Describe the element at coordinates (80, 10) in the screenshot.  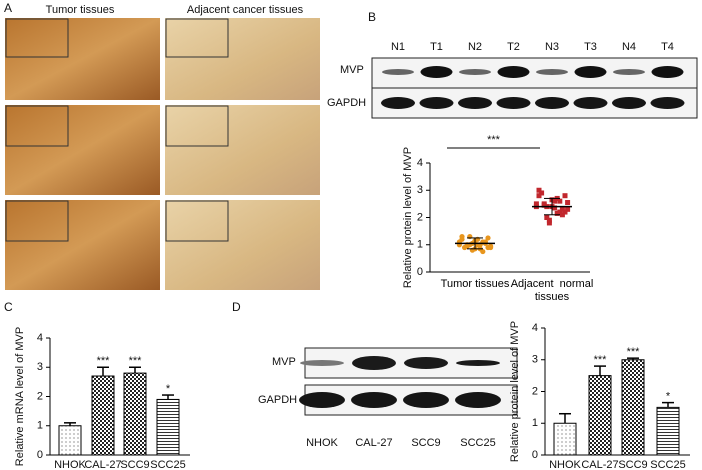
I see `column-label: Tumor tissues` at that location.